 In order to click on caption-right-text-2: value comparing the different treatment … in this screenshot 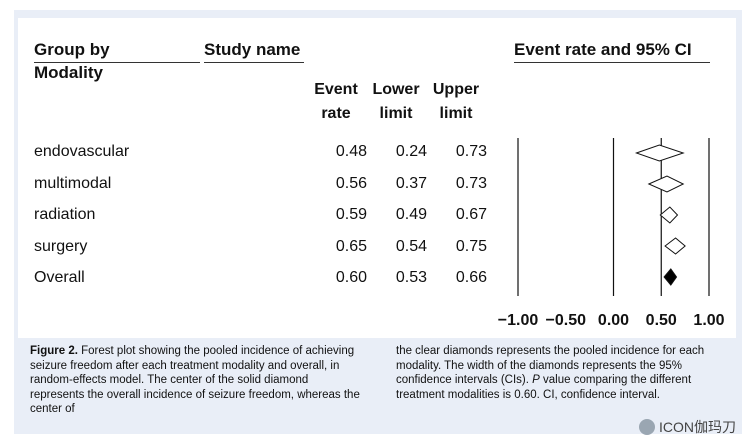, I will do `click(544, 387)`.